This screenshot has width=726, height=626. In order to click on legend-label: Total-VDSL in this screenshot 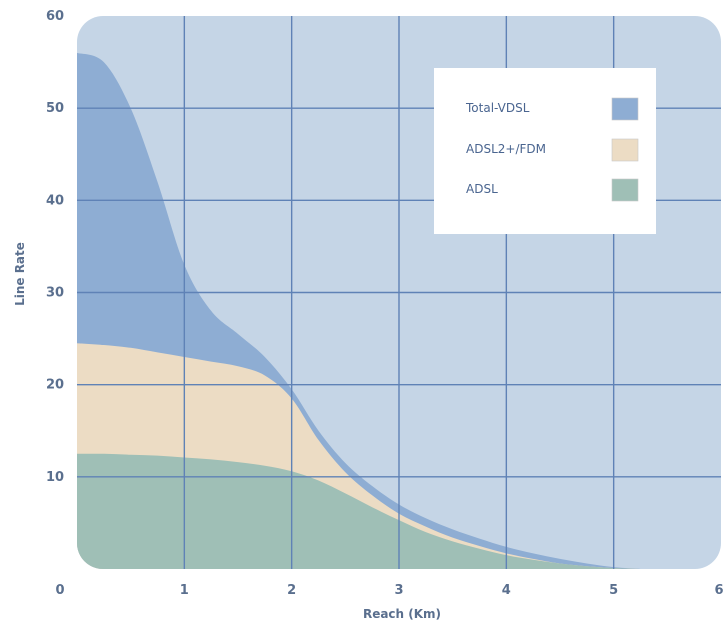, I will do `click(497, 108)`.